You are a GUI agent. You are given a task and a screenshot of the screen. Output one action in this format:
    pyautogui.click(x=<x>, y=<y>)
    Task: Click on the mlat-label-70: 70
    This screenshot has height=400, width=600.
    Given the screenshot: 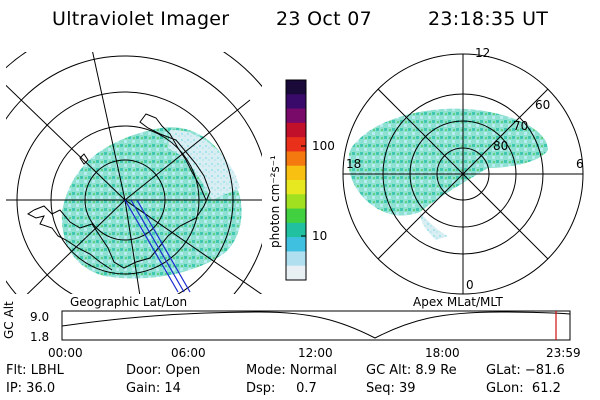 What is the action you would take?
    pyautogui.click(x=521, y=126)
    